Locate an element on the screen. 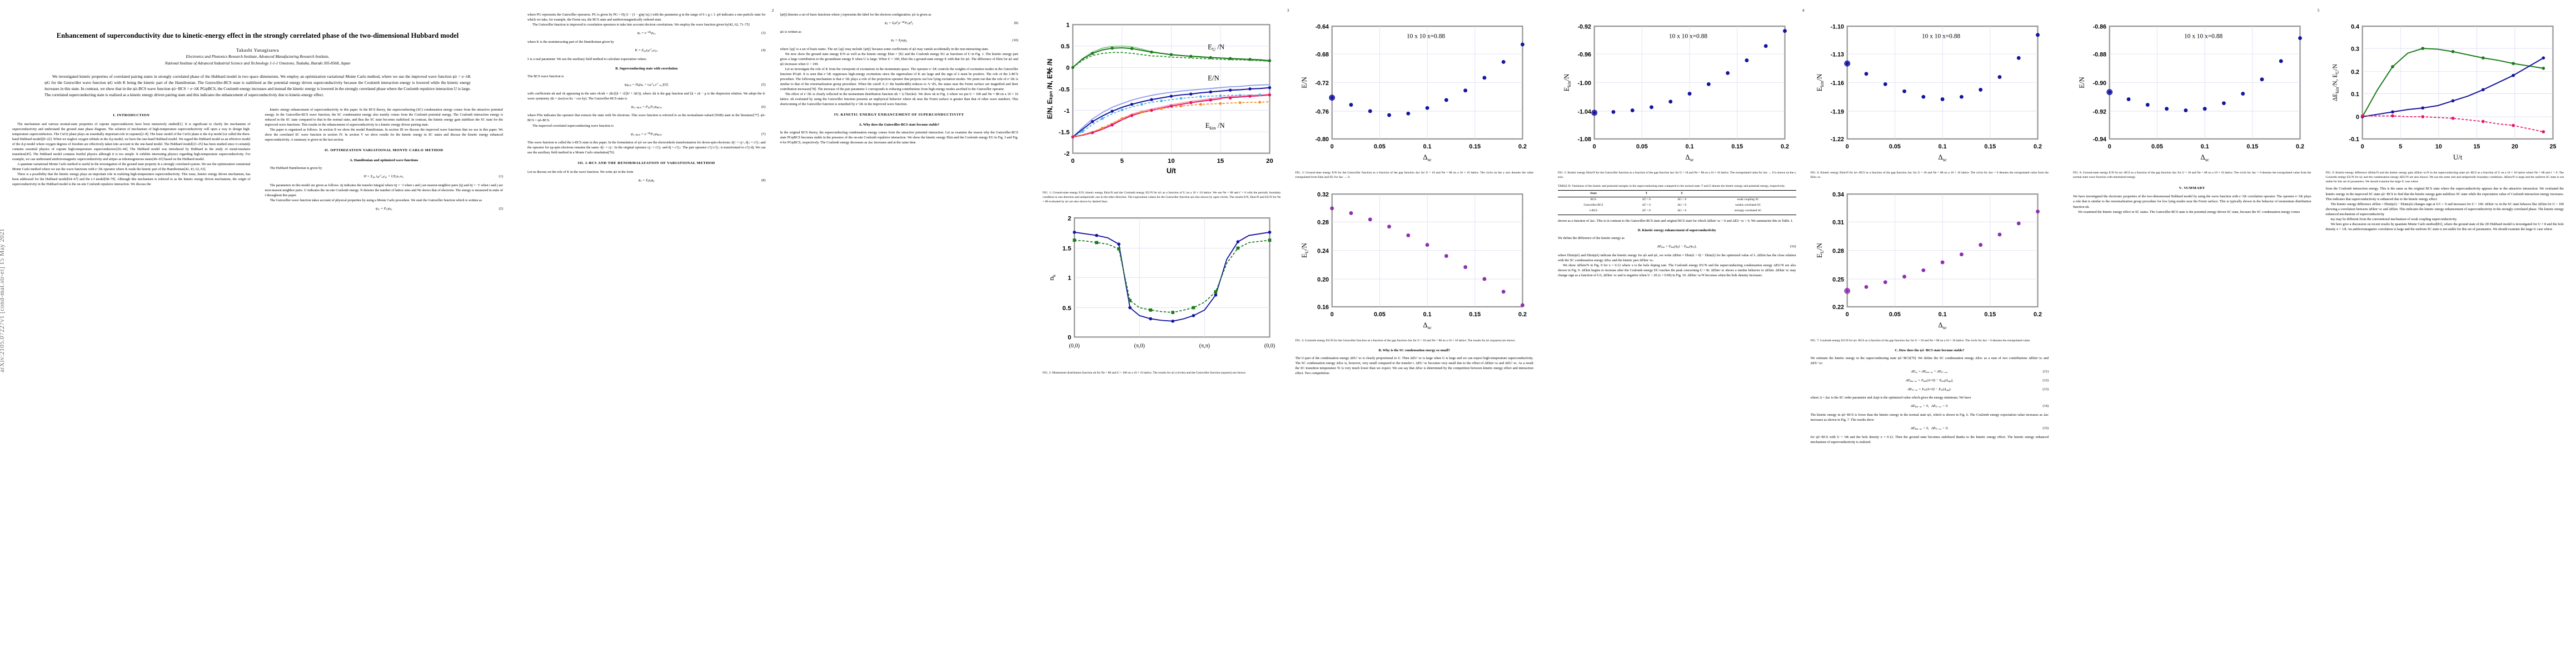 The image size is (2576, 667). equation-number: (5) is located at coordinates (763, 84).